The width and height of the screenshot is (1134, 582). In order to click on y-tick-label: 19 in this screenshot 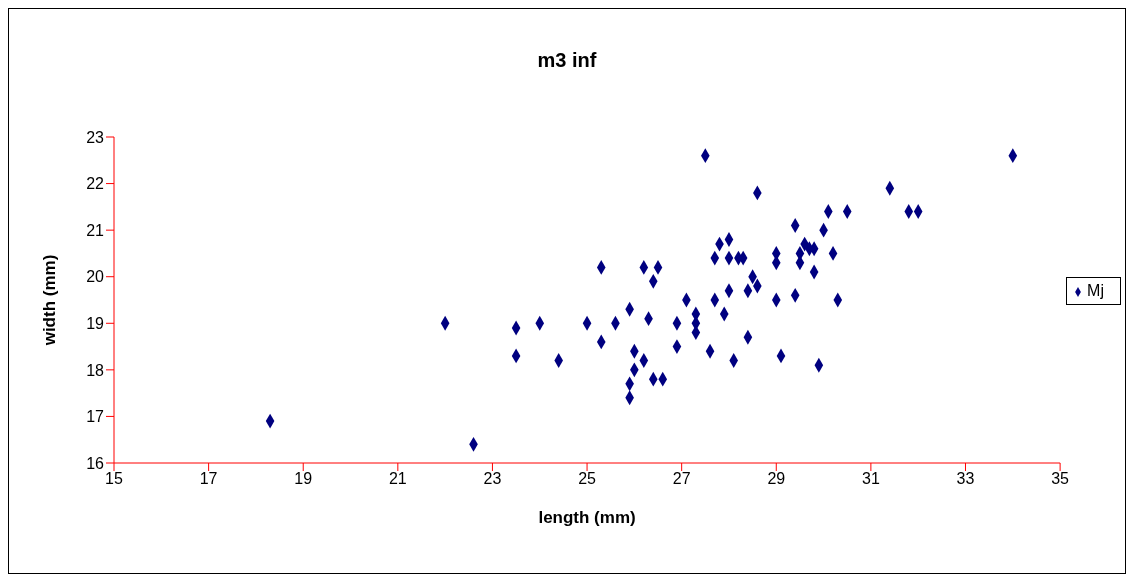, I will do `click(95, 323)`.